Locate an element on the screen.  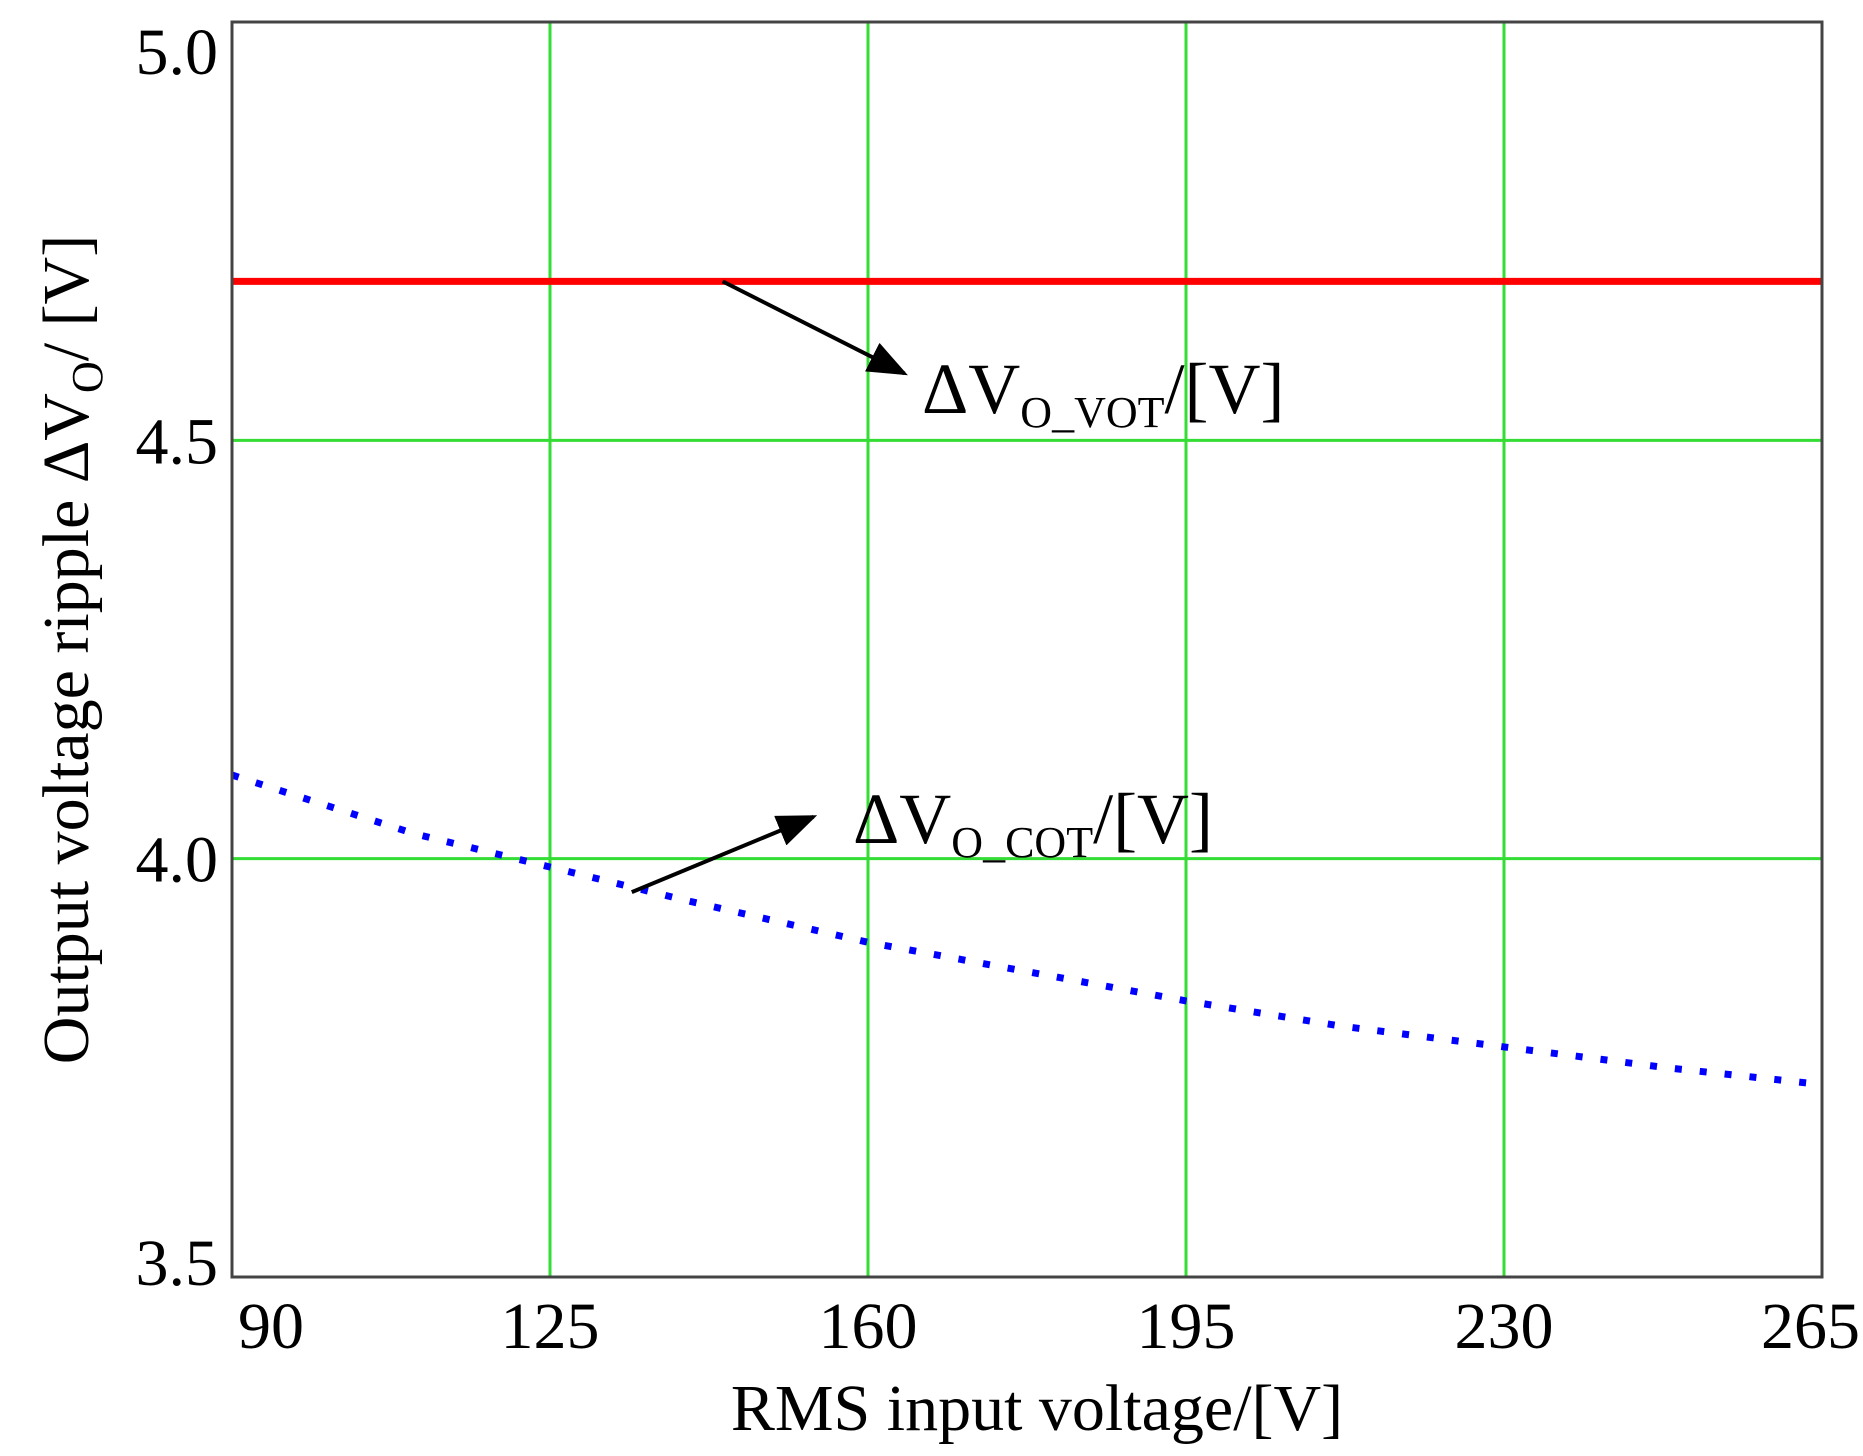
y-tick-label: 4.5 is located at coordinates (177, 441).